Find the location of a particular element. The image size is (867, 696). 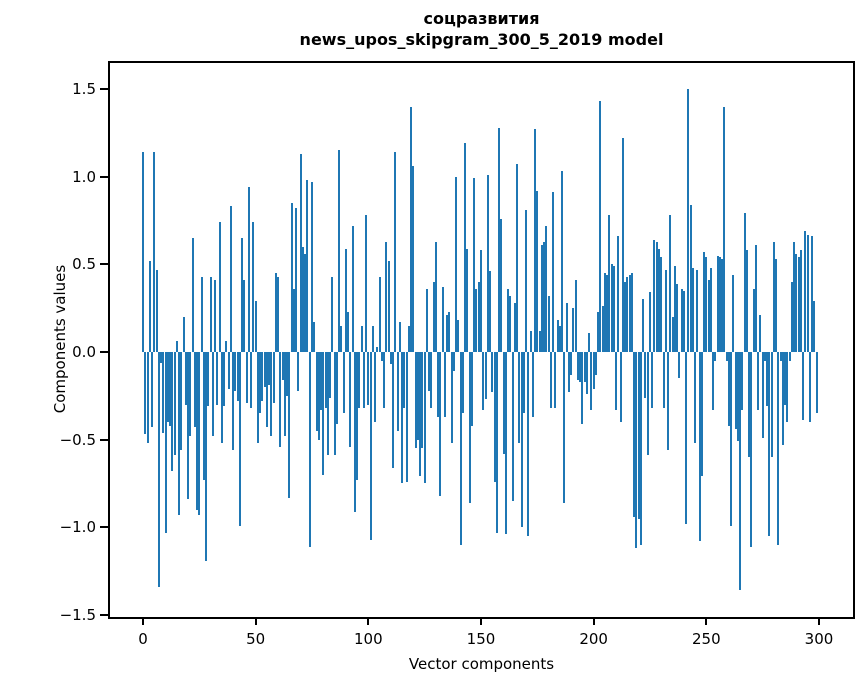

y-tick-mark is located at coordinates (104, 352).